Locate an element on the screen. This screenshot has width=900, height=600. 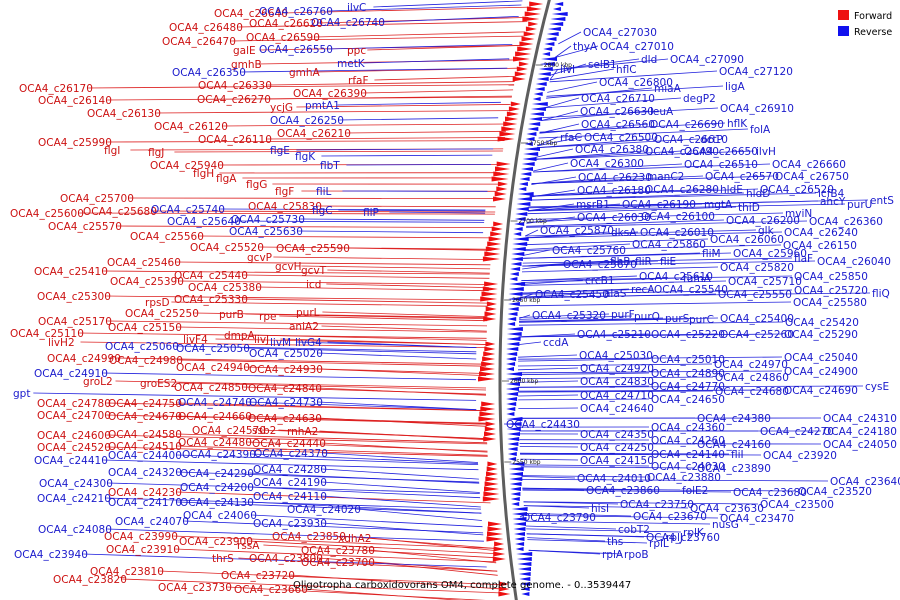
gene-label: OCA4_c24250 is located at coordinates (617, 448).